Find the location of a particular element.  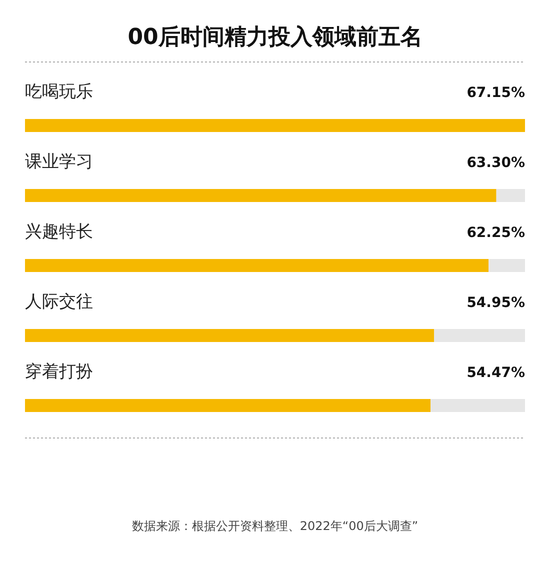

y-tick-label: 课业学习 is located at coordinates (59, 162).